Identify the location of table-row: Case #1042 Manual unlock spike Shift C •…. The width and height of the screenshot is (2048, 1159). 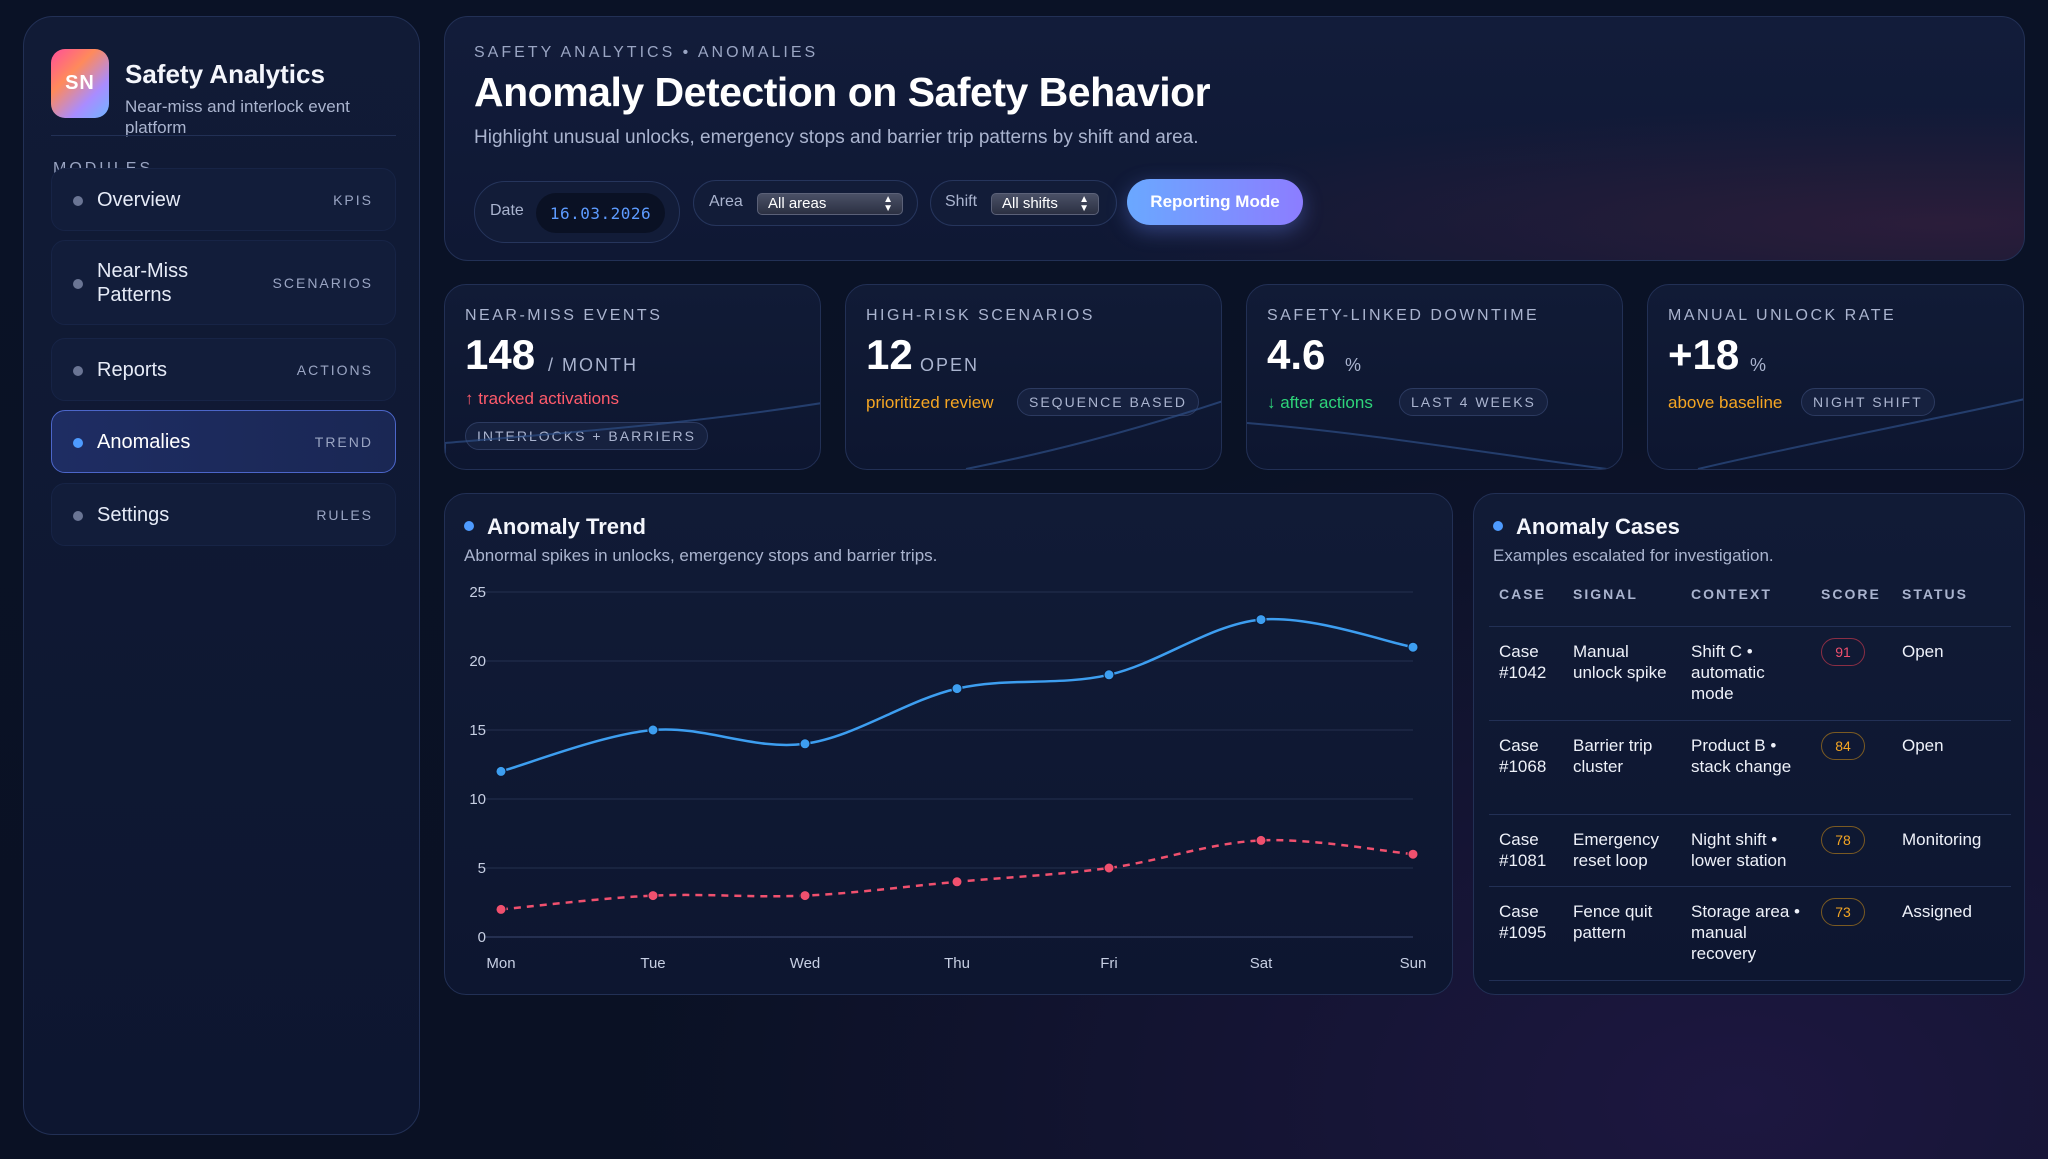
(1750, 673).